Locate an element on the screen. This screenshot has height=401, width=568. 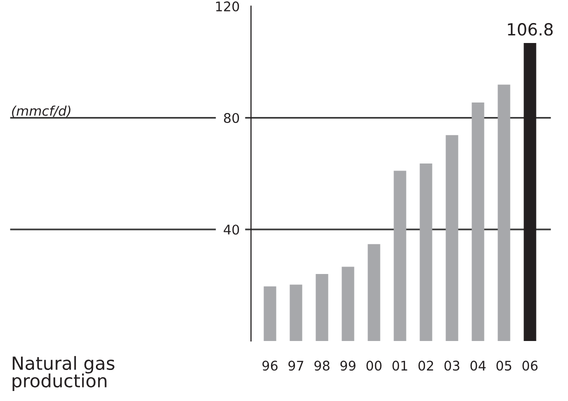
y-tick-label: 40 is located at coordinates (232, 229).